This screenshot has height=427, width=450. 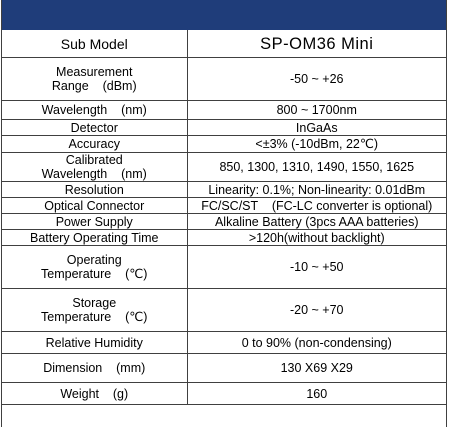 I want to click on row-label-line2: Range (dBm), so click(x=94, y=86).